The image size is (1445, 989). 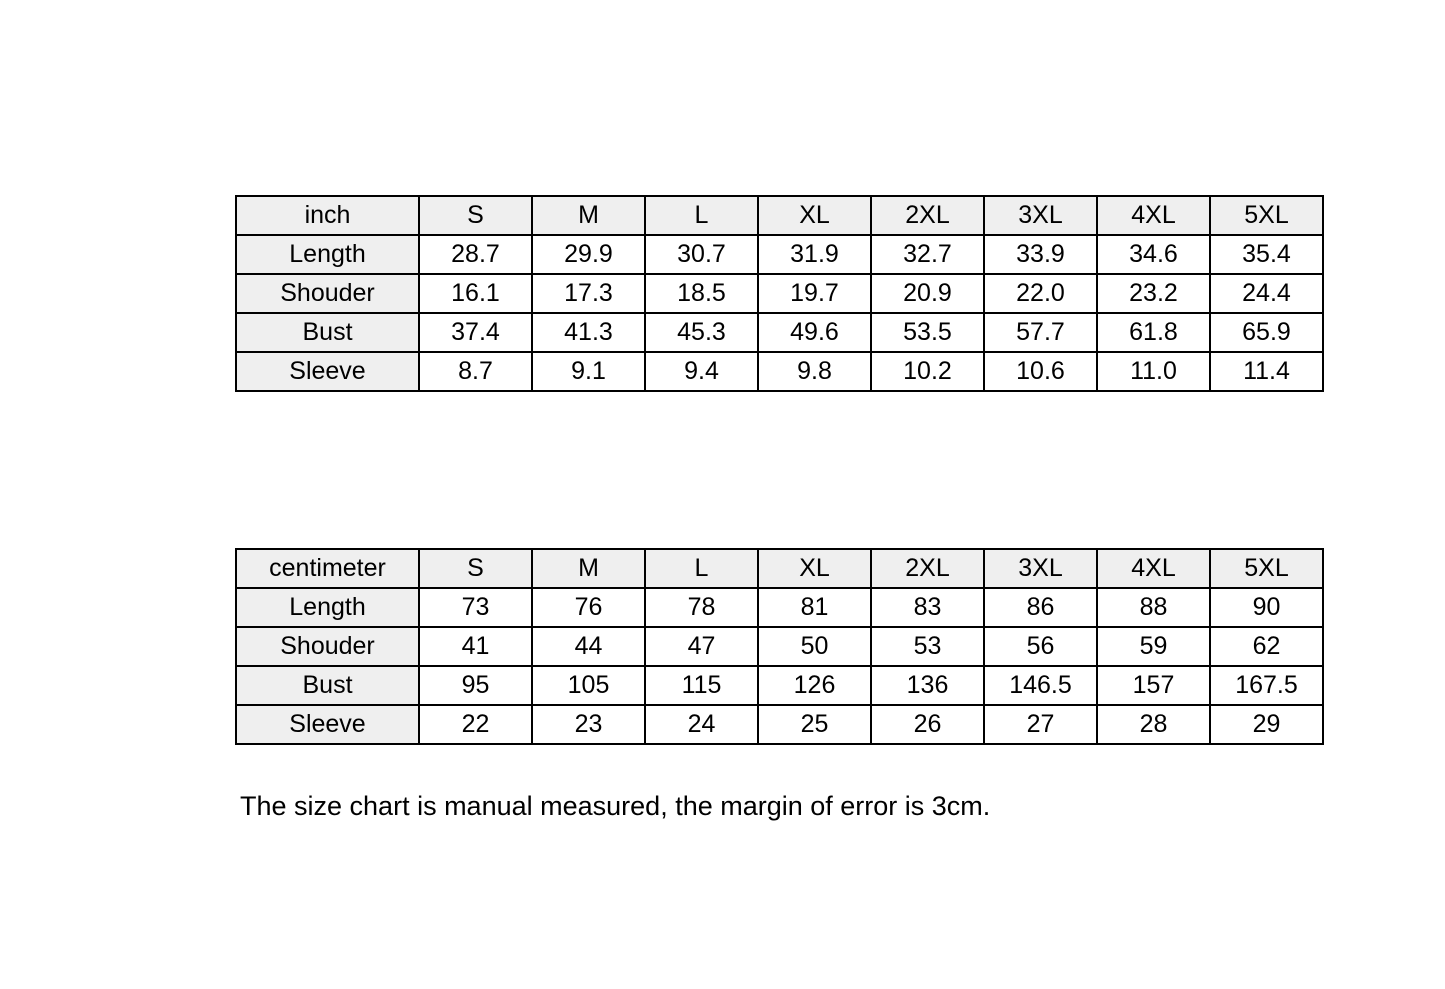 What do you see at coordinates (701, 254) in the screenshot?
I see `value-cell: 30.7` at bounding box center [701, 254].